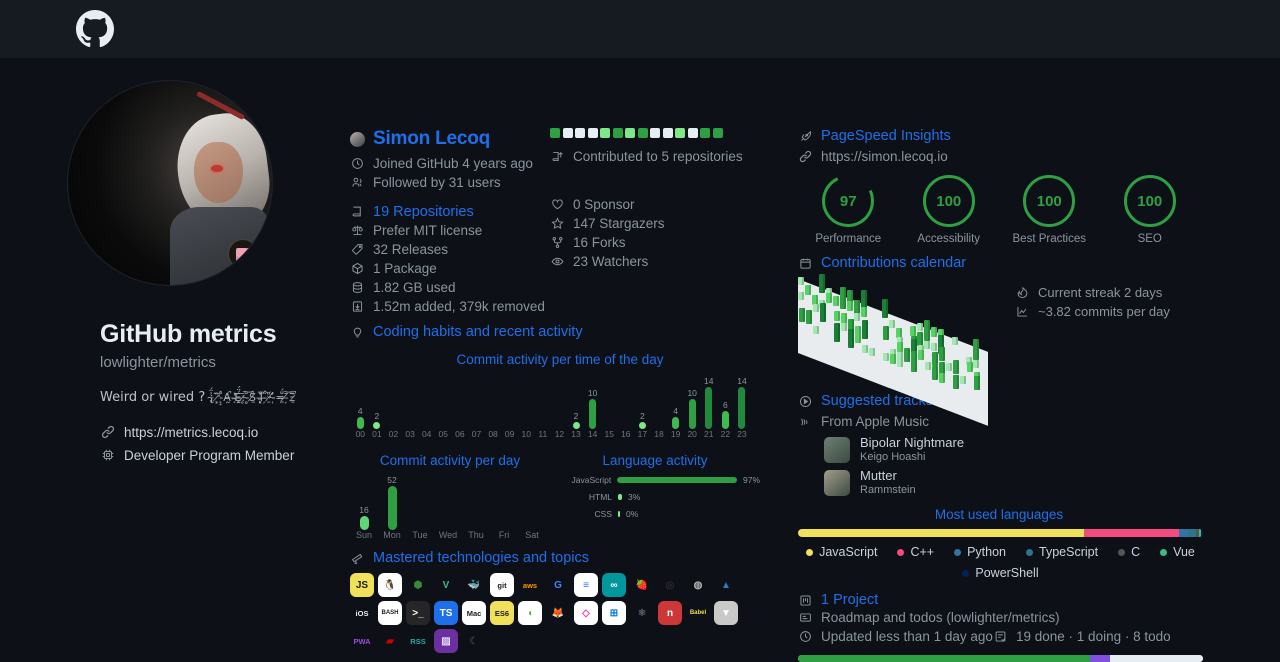 The width and height of the screenshot is (1280, 662). I want to click on hourly-axis-label: 16, so click(626, 434).